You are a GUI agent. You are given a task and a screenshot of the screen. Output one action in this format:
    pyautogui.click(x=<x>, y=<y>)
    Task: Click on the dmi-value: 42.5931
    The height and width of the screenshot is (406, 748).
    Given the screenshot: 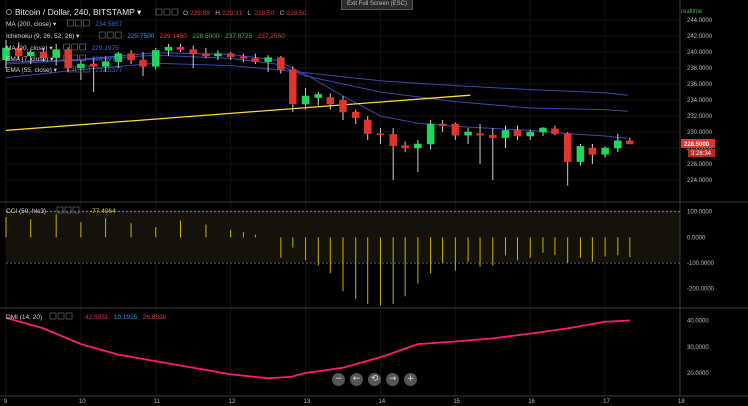 What is the action you would take?
    pyautogui.click(x=97, y=317)
    